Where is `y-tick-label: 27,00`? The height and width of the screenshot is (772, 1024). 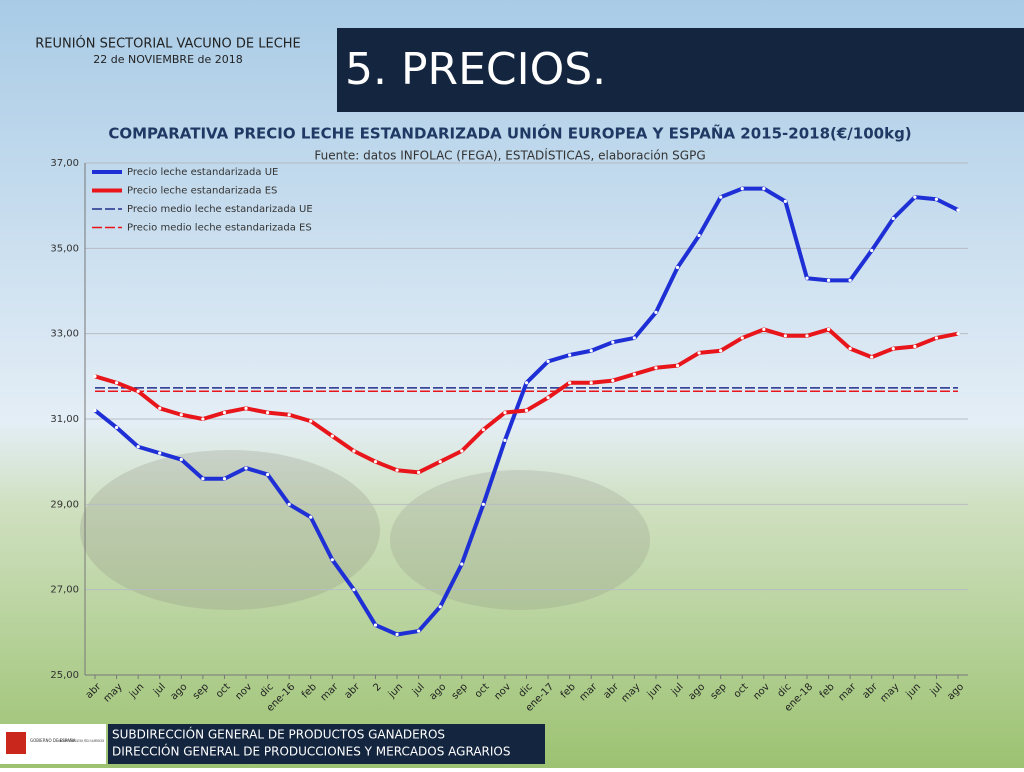
y-tick-label: 27,00 is located at coordinates (64, 590).